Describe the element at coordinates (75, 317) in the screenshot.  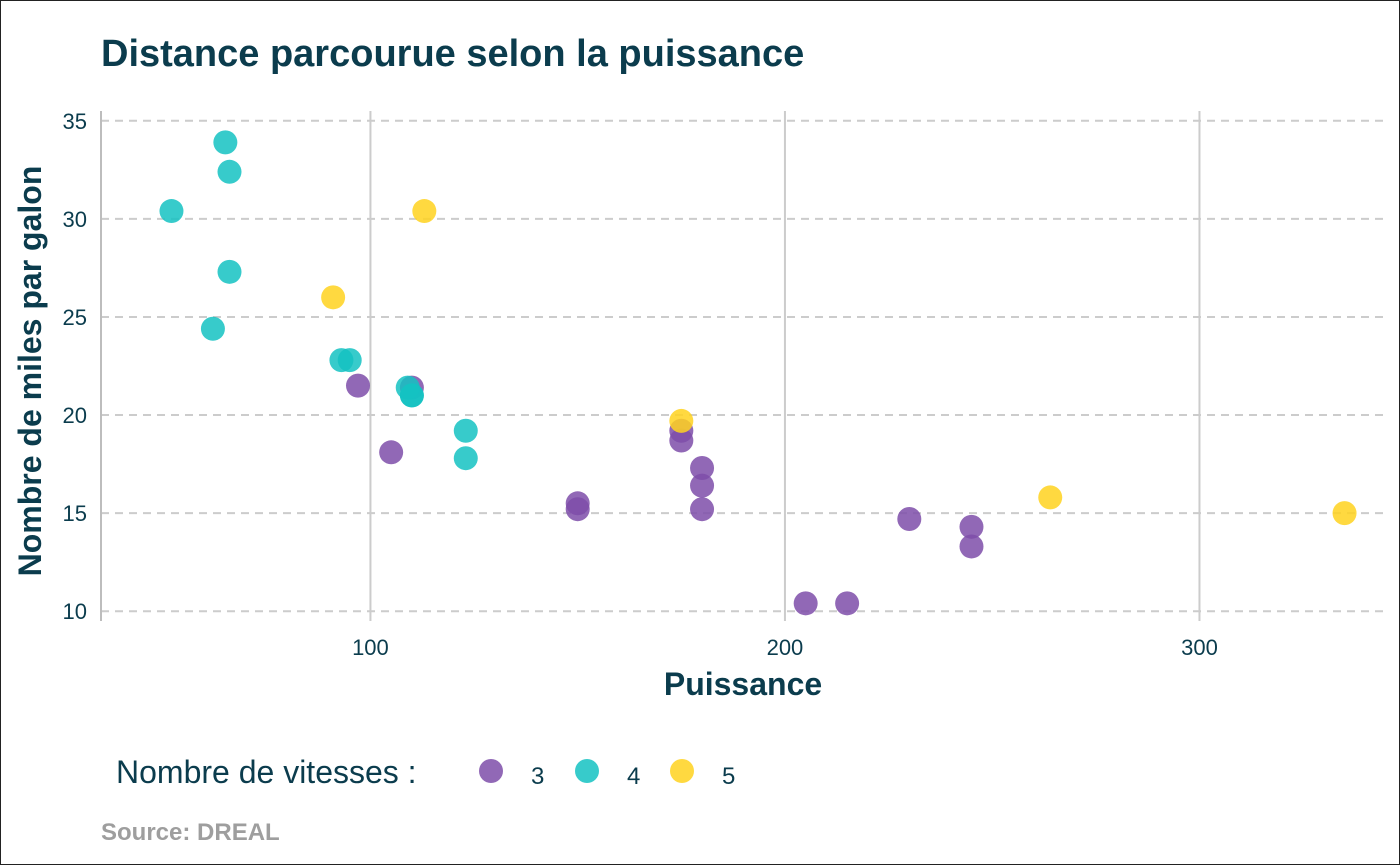
I see `y-tick-label: 25` at that location.